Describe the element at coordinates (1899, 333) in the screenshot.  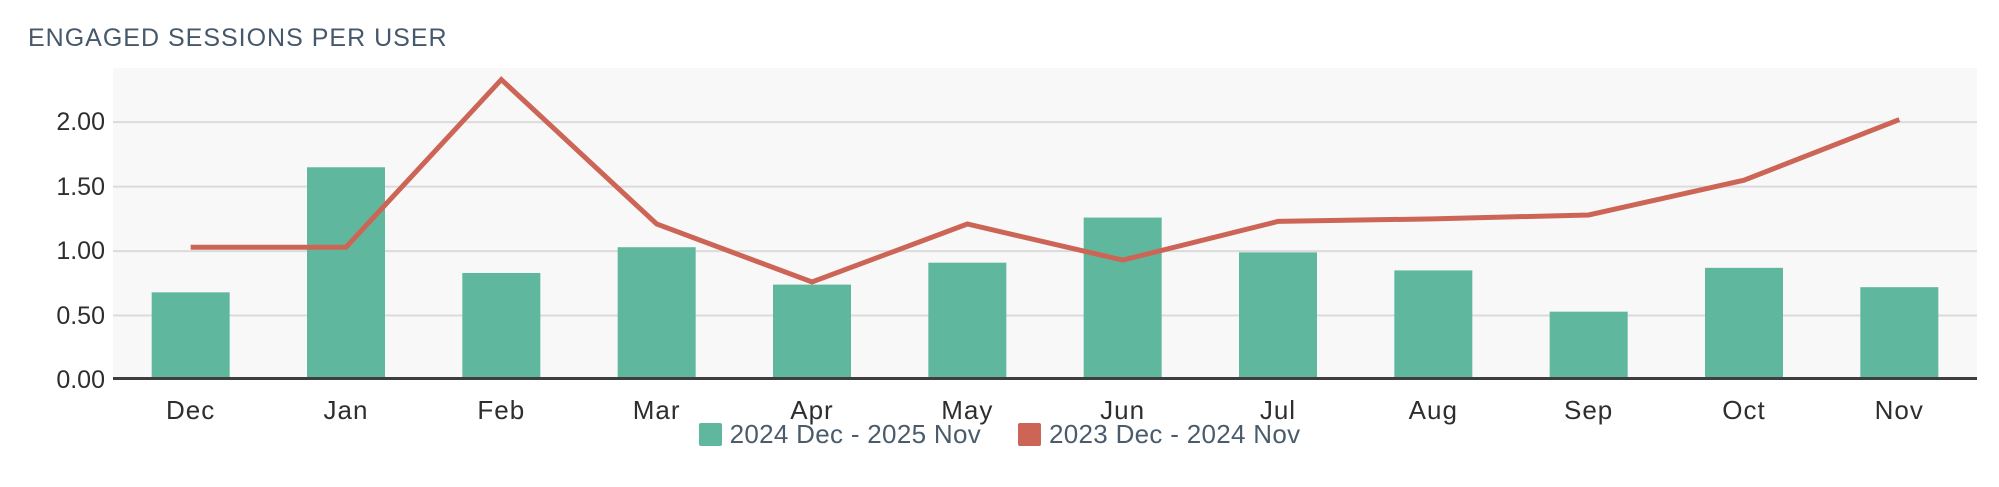
I see `bar-Nov` at that location.